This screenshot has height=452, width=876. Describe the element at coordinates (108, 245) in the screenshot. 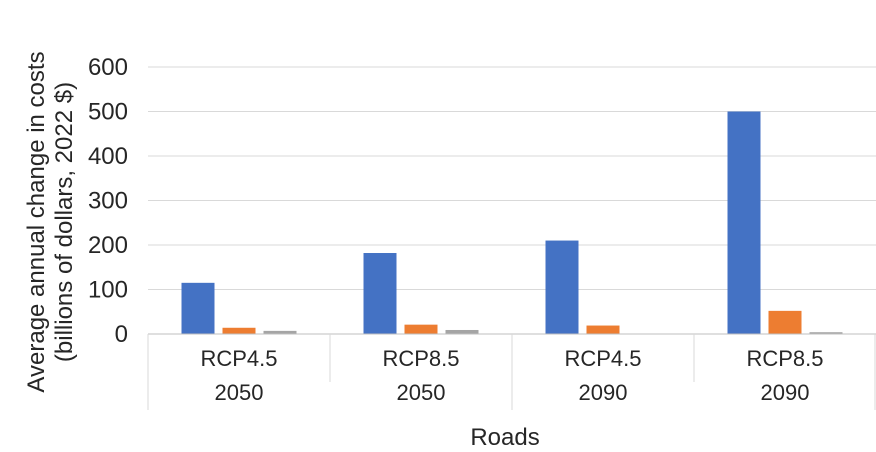

I see `y-tick-label: 200` at that location.